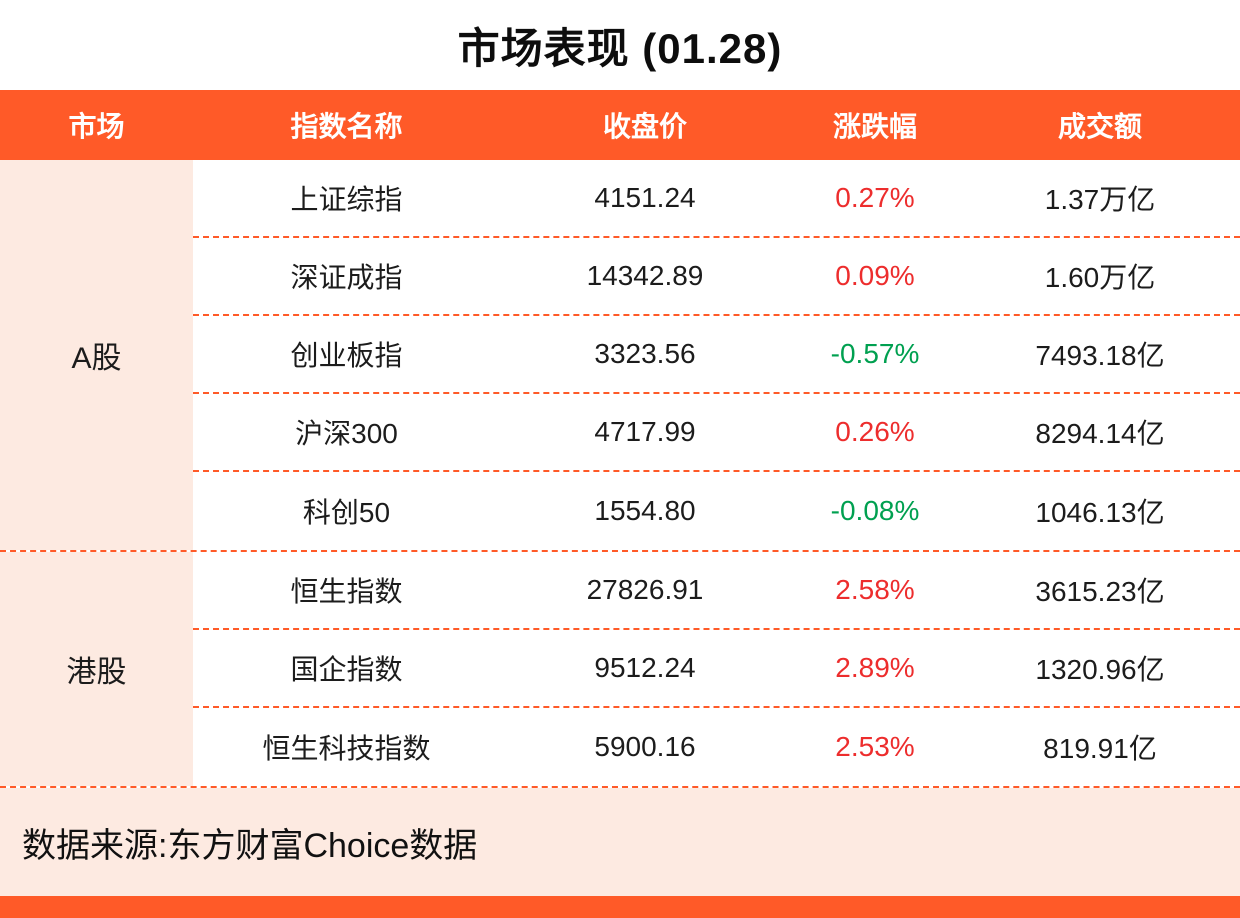 This screenshot has width=1240, height=918. What do you see at coordinates (620, 48) in the screenshot?
I see `page-title: 市场表现 (01.28)` at bounding box center [620, 48].